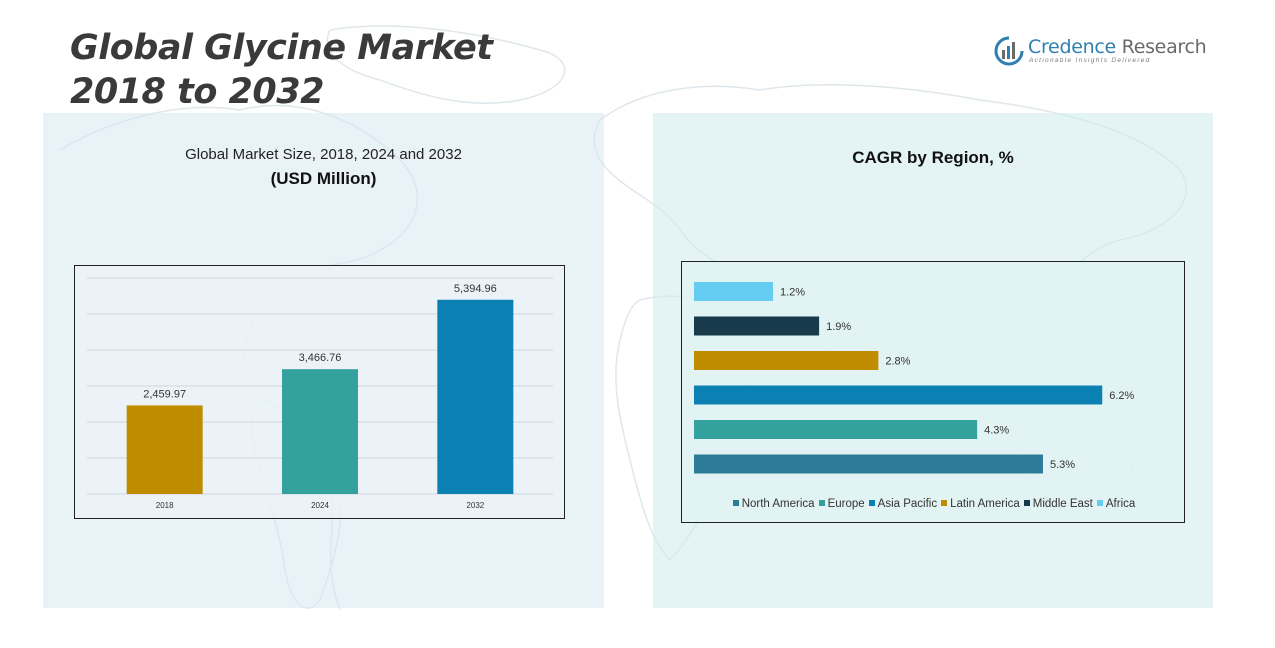 The height and width of the screenshot is (648, 1275). I want to click on legend-label-north-america: North America, so click(778, 504).